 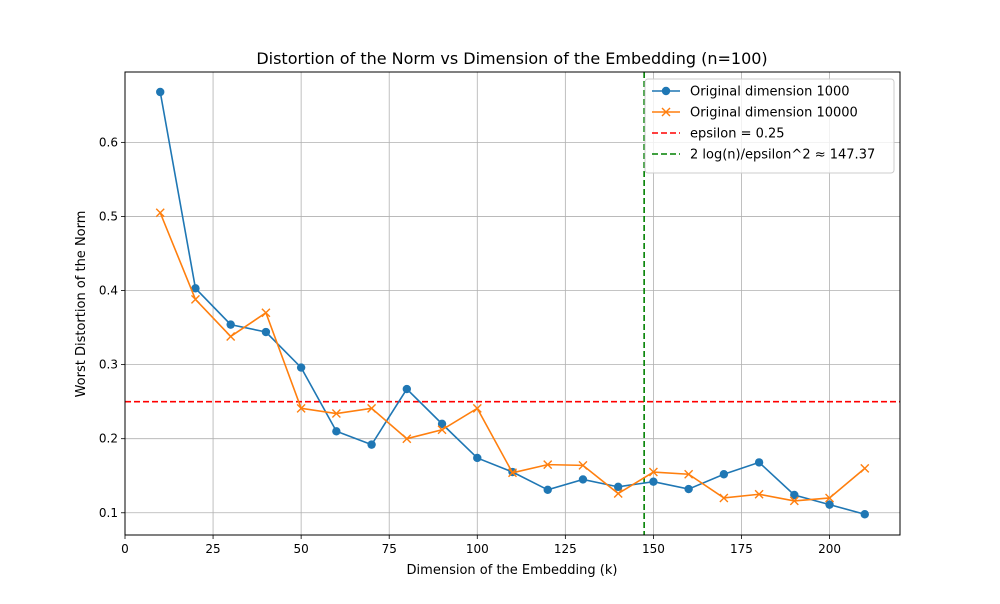 What do you see at coordinates (108, 216) in the screenshot?
I see `y-tick-label: 0.5` at bounding box center [108, 216].